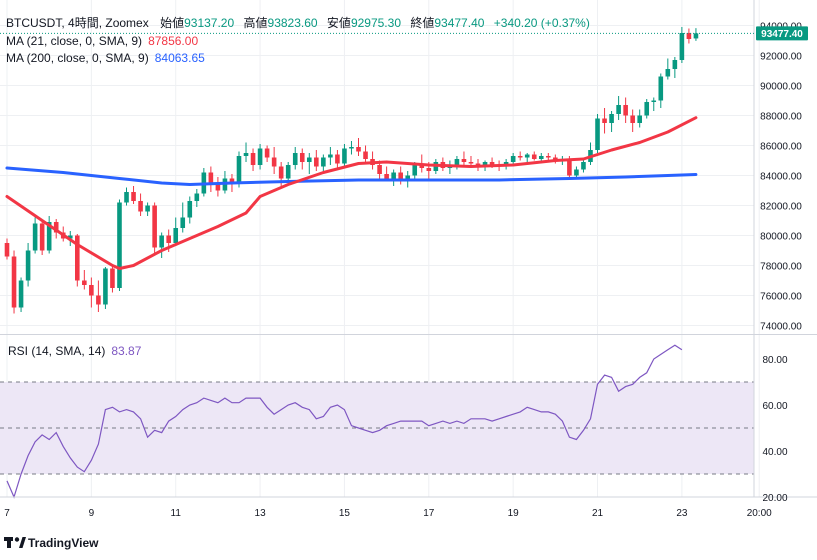 This screenshot has height=560, width=817. Describe the element at coordinates (404, 33) in the screenshot. I see `last-price-tag: 93477.40` at that location.